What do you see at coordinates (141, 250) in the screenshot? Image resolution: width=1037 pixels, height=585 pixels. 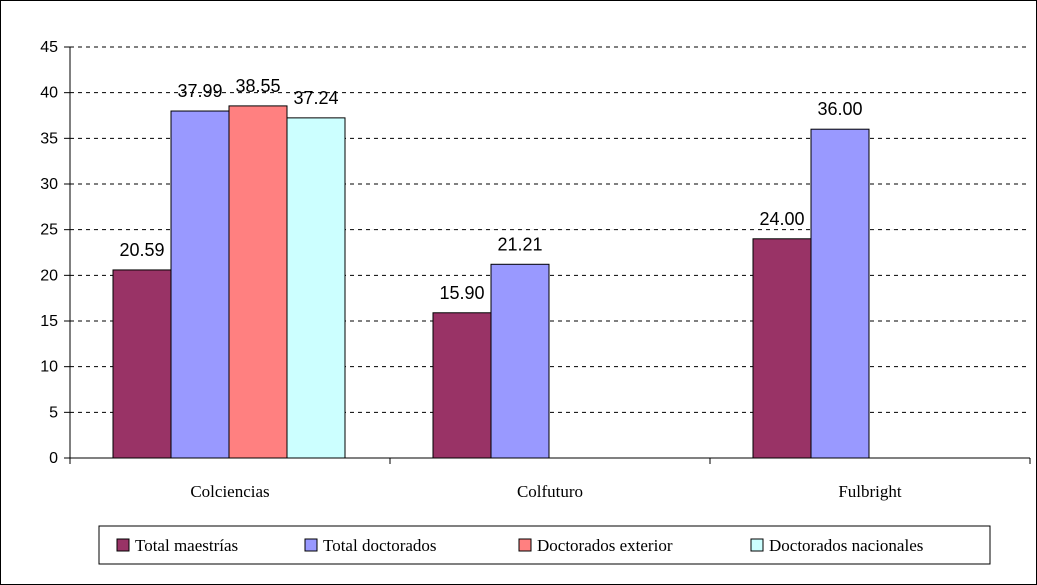 I see `data-label: 20.59` at bounding box center [141, 250].